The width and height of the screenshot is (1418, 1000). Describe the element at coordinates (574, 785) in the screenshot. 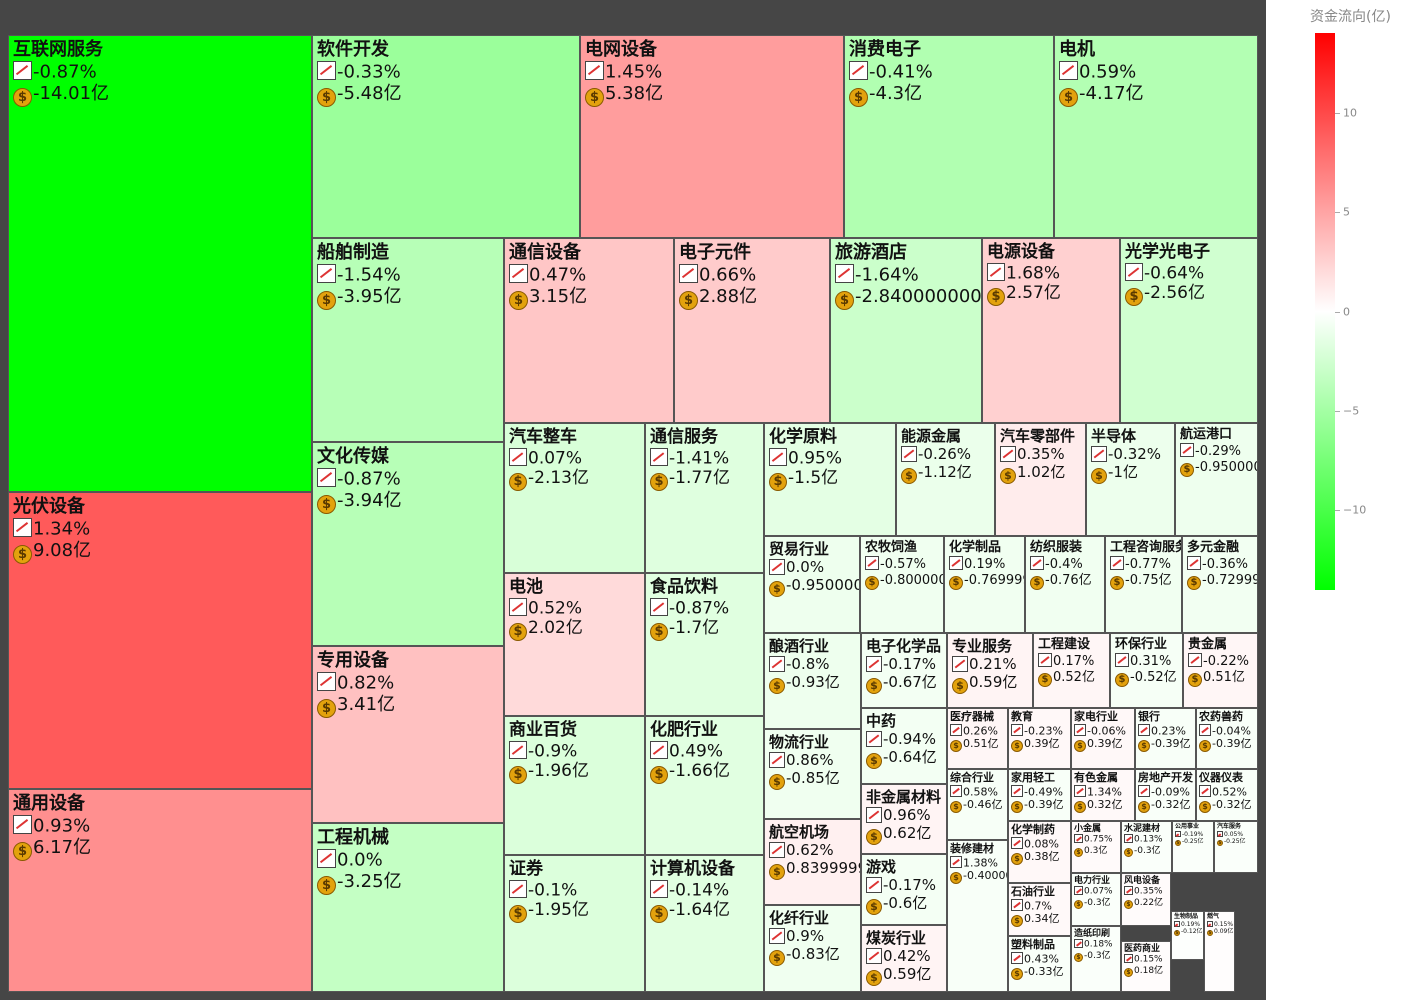

I see `treemap-cell: 商业百货 -0.9% $ -1.96亿` at that location.